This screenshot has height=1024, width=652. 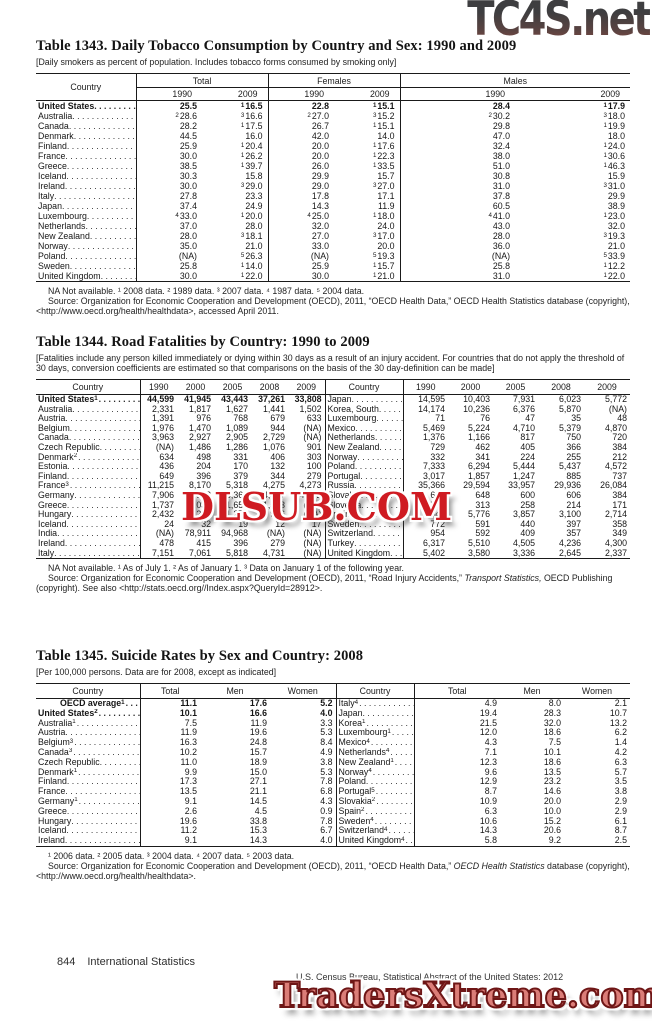 What do you see at coordinates (554, 742) in the screenshot?
I see `value-cell: 7.5` at bounding box center [554, 742].